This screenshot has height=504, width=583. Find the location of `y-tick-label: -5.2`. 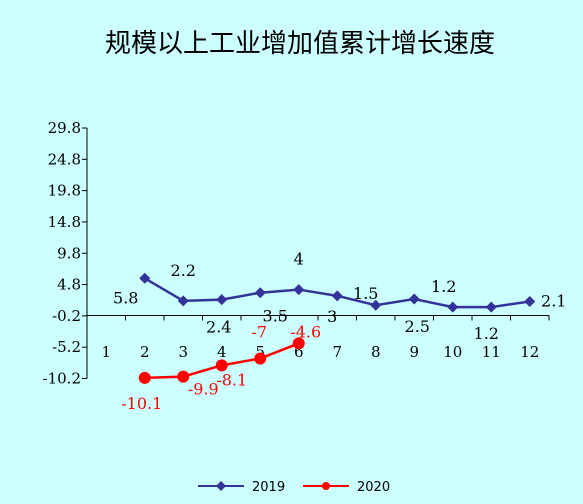

y-tick-label: -5.2 is located at coordinates (66, 347).